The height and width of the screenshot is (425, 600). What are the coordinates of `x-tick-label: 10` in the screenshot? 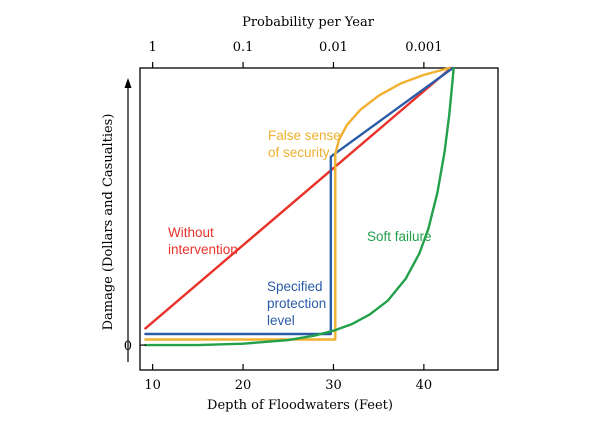 It's located at (152, 385).